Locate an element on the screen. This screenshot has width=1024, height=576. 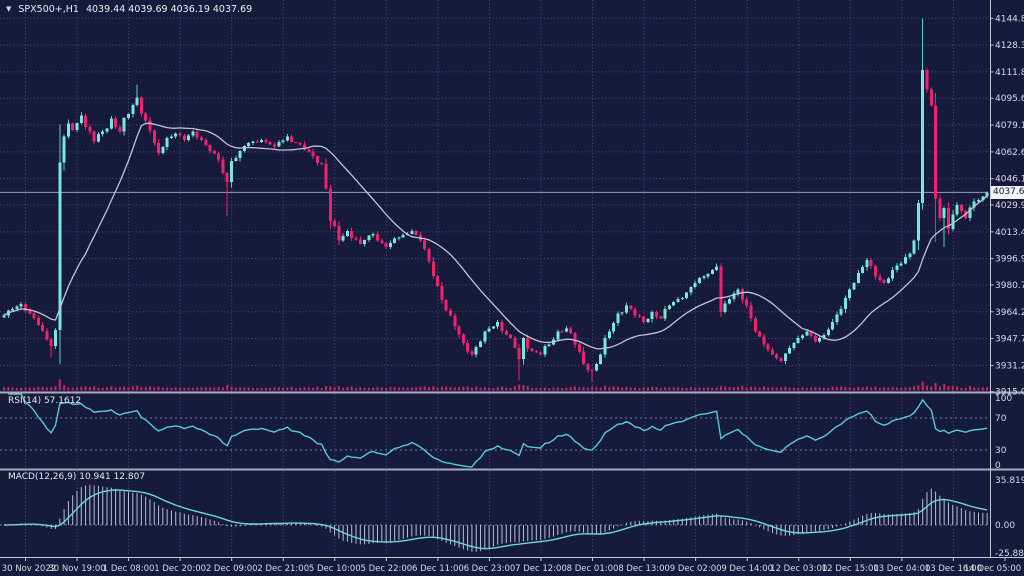
price-axis-label: 4128.30 is located at coordinates (1009, 46).